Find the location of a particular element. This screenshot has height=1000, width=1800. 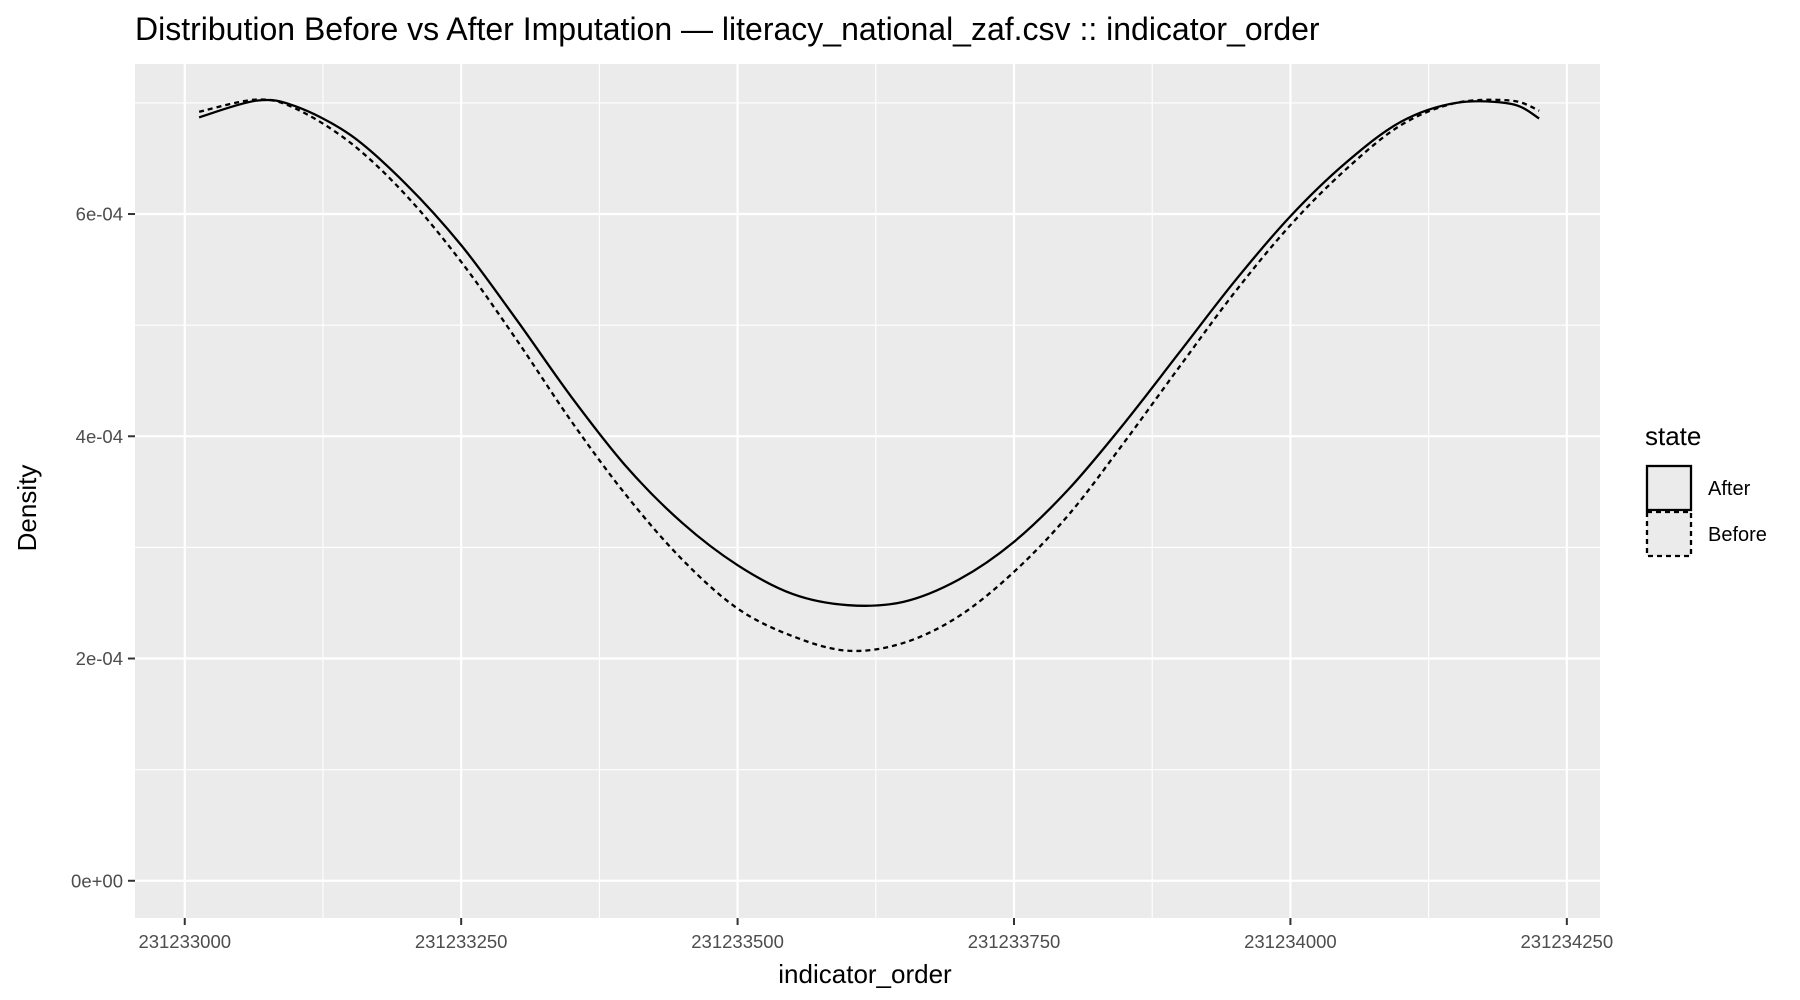

y-tick-label: 4e-04 is located at coordinates (99, 436).